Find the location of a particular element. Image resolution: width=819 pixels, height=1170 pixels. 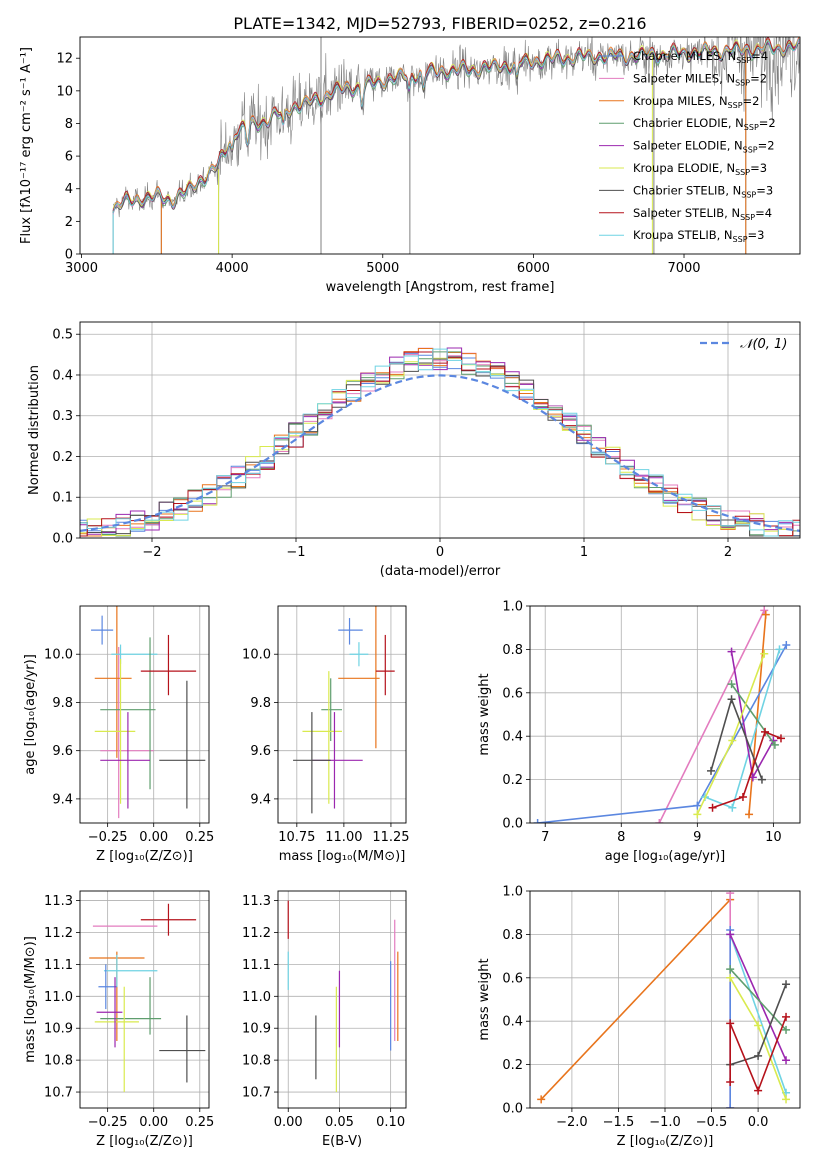

x-tick-label: 11.00 is located at coordinates (343, 837).